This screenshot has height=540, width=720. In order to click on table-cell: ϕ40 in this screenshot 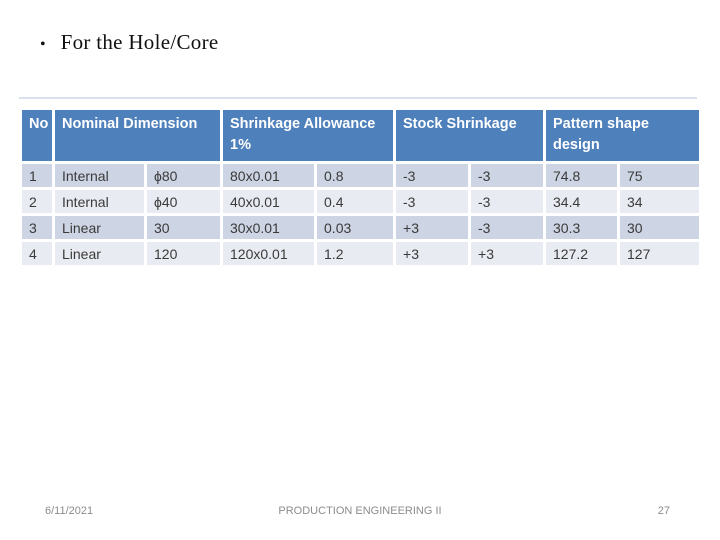, I will do `click(183, 201)`.